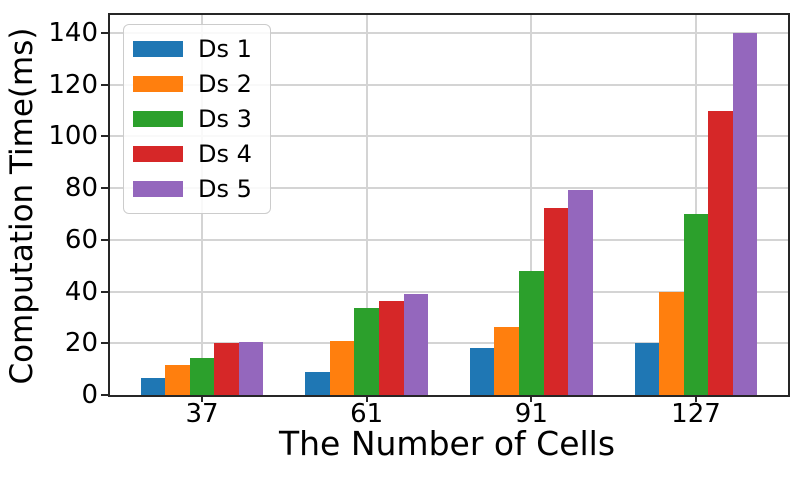 Image resolution: width=797 pixels, height=478 pixels. I want to click on legend-item-ds2: Ds 2, so click(192, 84).